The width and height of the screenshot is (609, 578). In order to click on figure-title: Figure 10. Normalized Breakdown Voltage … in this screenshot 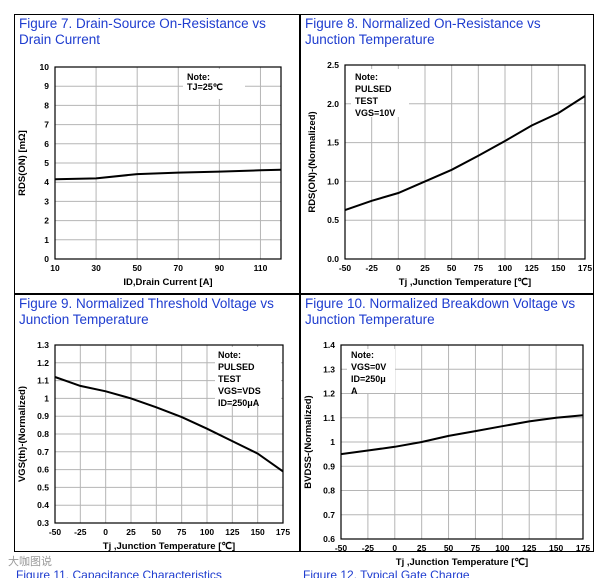, I will do `click(440, 311)`.